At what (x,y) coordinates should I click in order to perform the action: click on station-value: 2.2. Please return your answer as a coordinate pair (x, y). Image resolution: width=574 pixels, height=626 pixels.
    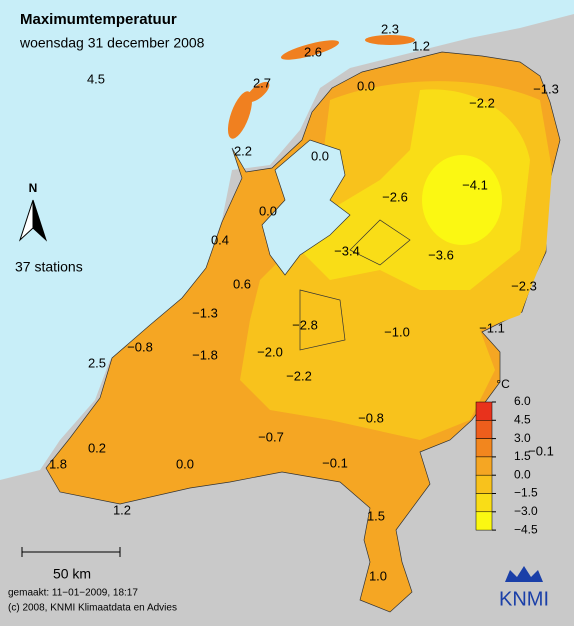
    Looking at the image, I should click on (243, 150).